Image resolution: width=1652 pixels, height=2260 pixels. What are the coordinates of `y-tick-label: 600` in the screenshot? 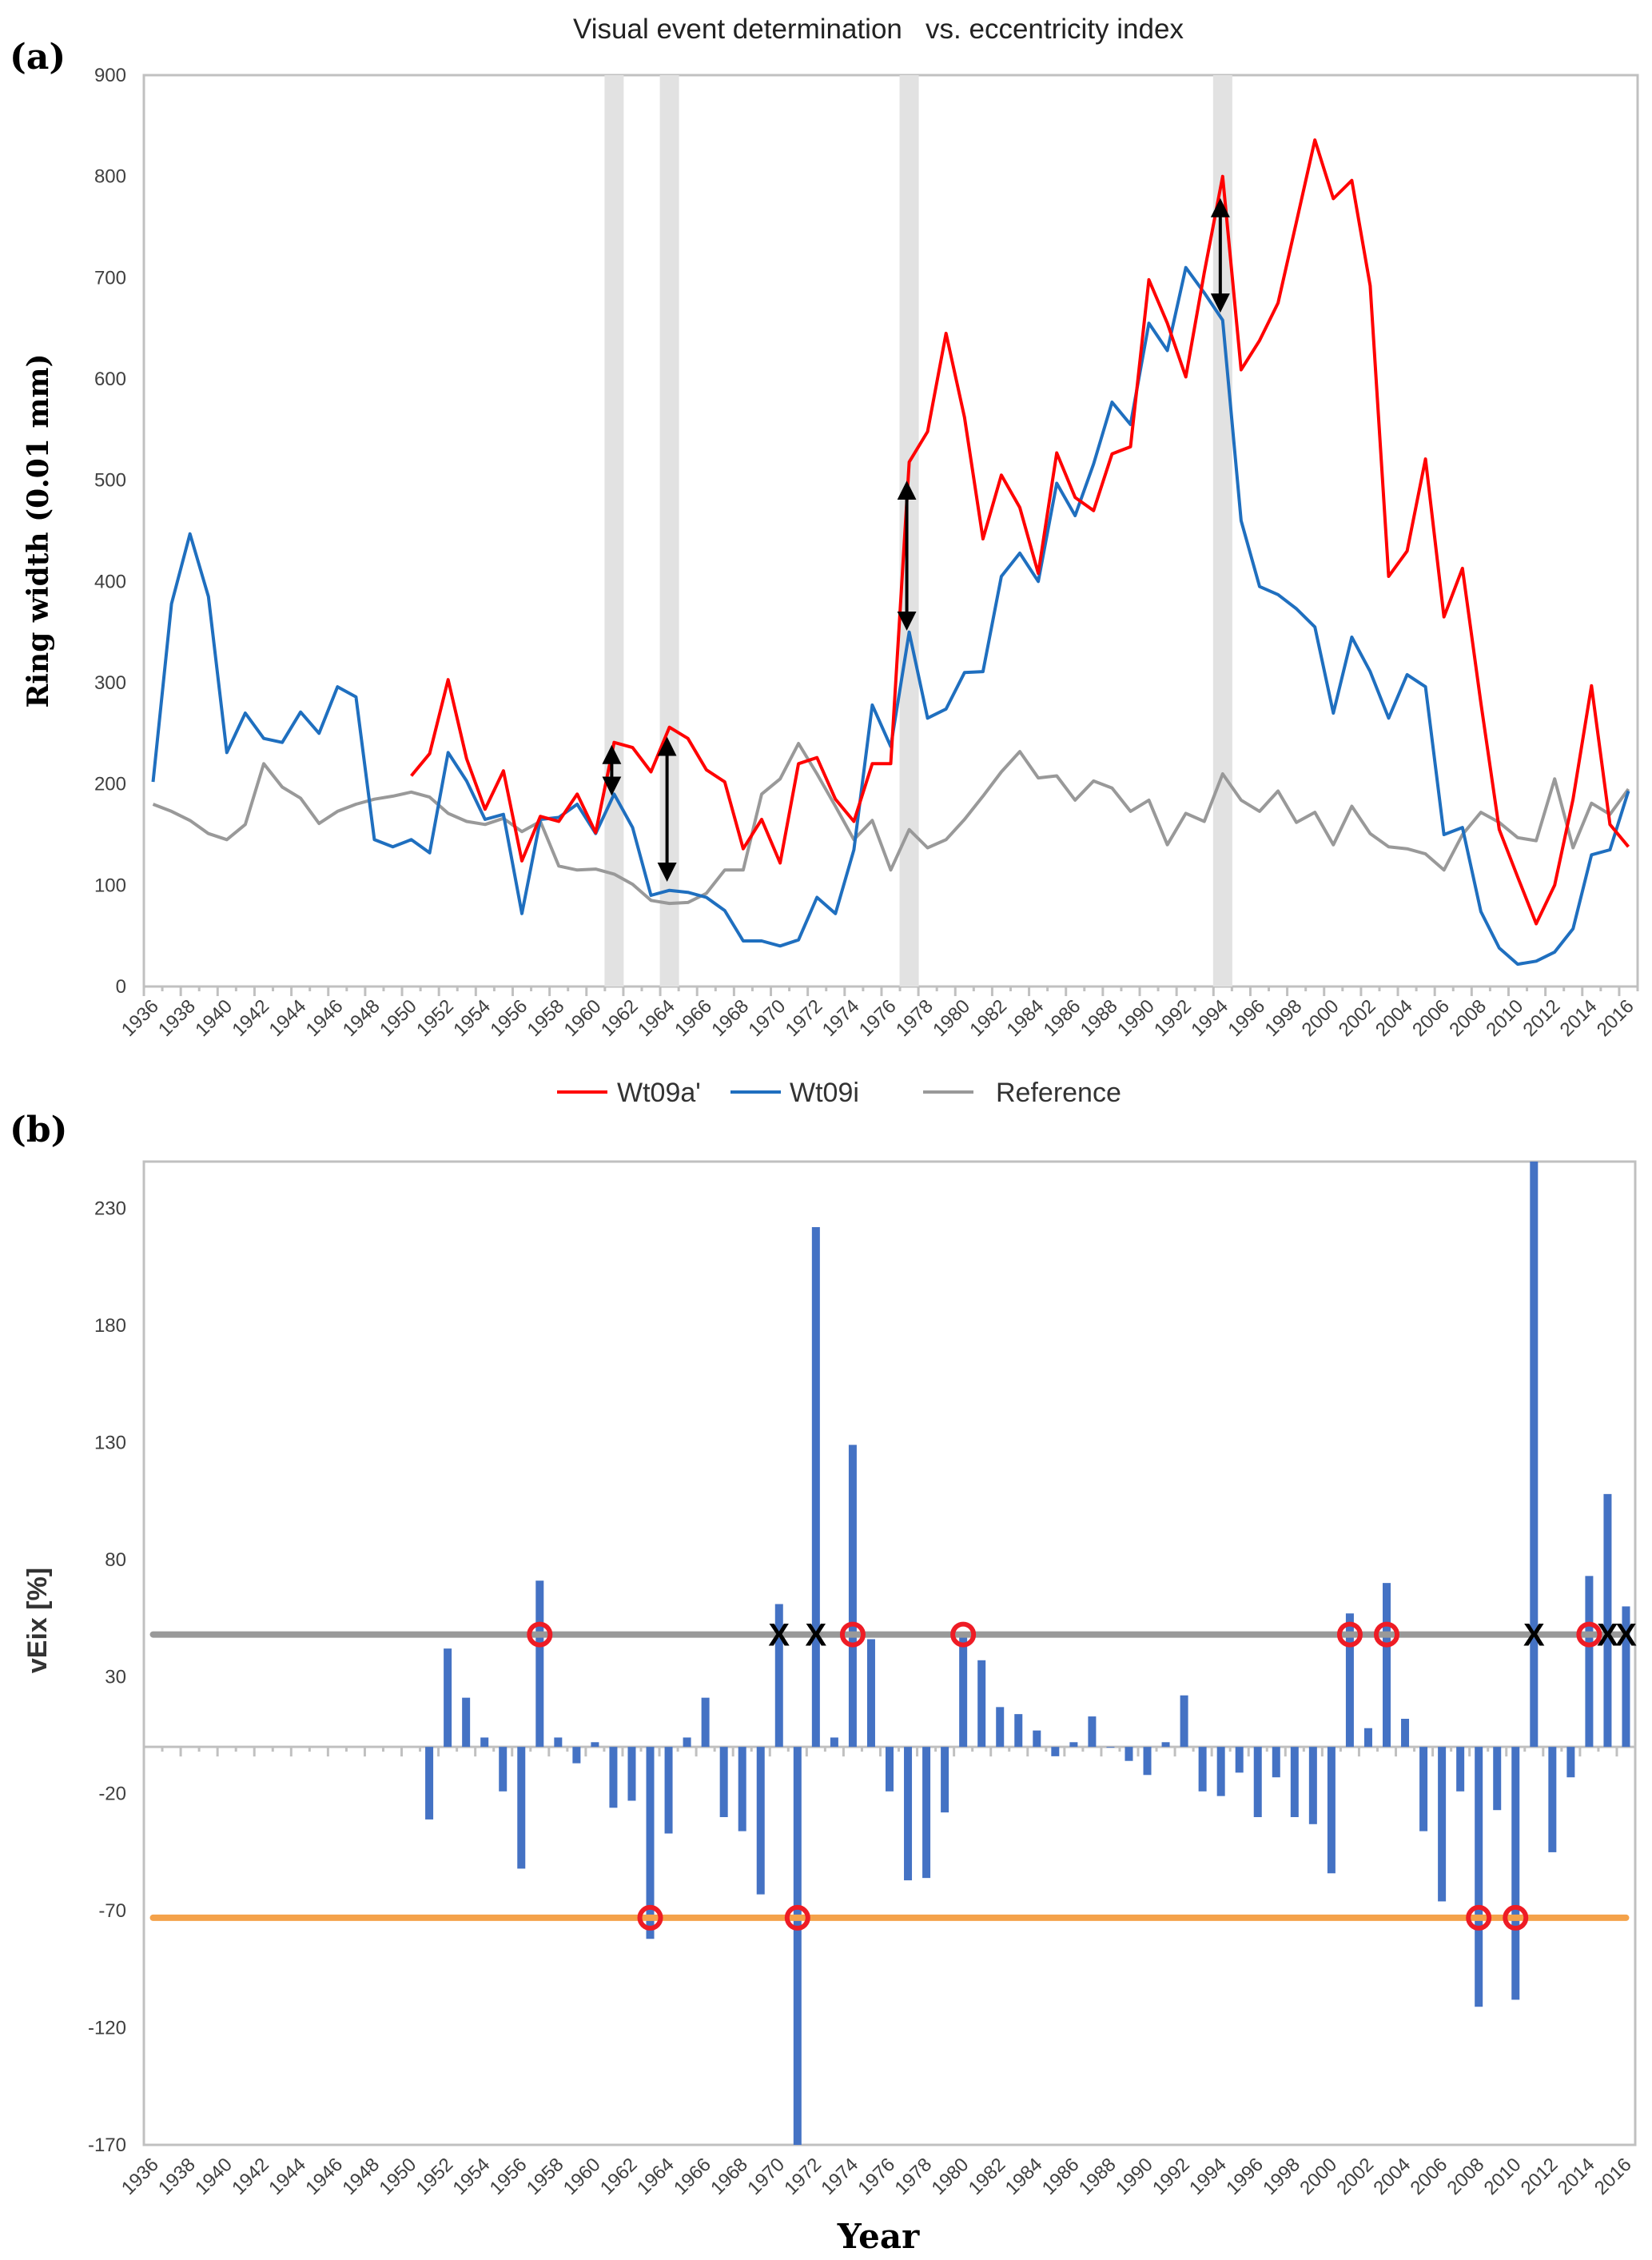 It's located at (110, 379).